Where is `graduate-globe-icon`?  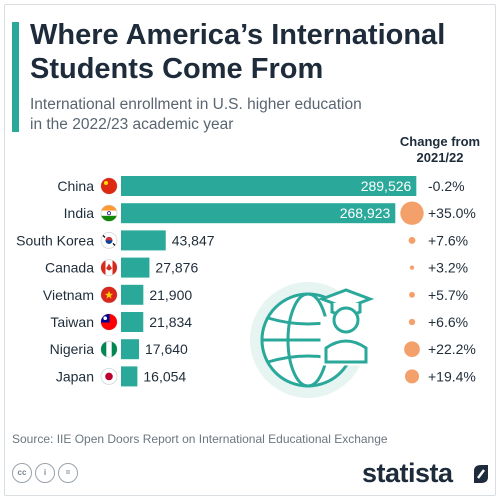
graduate-globe-icon is located at coordinates (312, 340).